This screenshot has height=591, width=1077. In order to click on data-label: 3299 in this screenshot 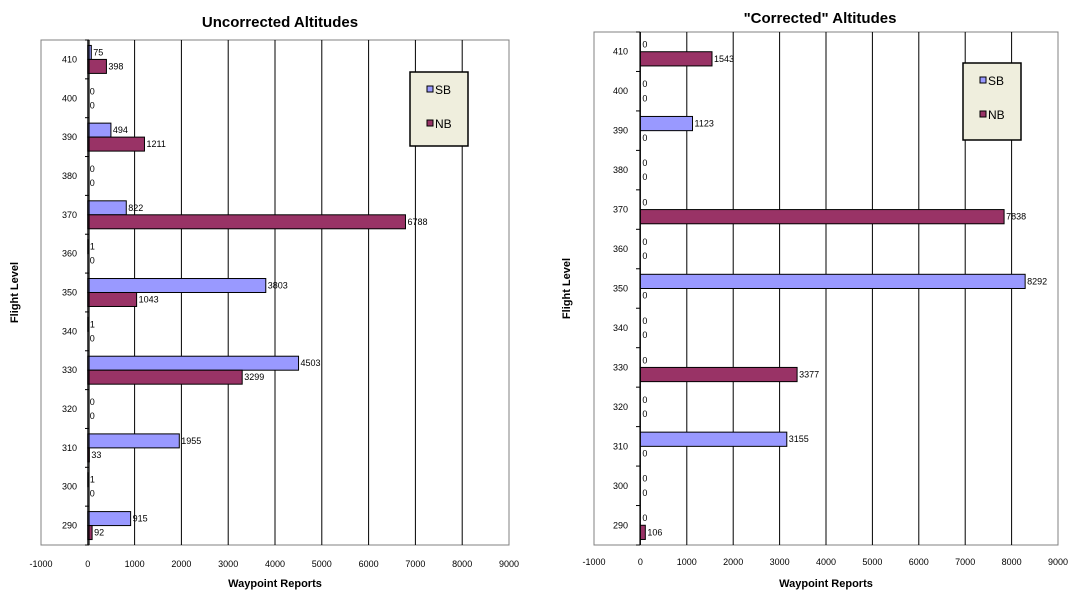, I will do `click(254, 377)`.